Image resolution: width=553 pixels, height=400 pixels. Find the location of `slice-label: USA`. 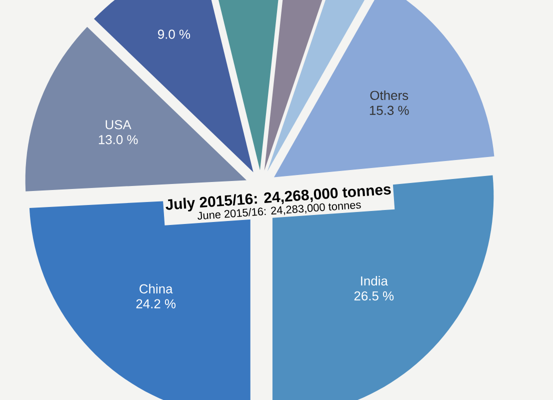

slice-label: USA is located at coordinates (119, 125).